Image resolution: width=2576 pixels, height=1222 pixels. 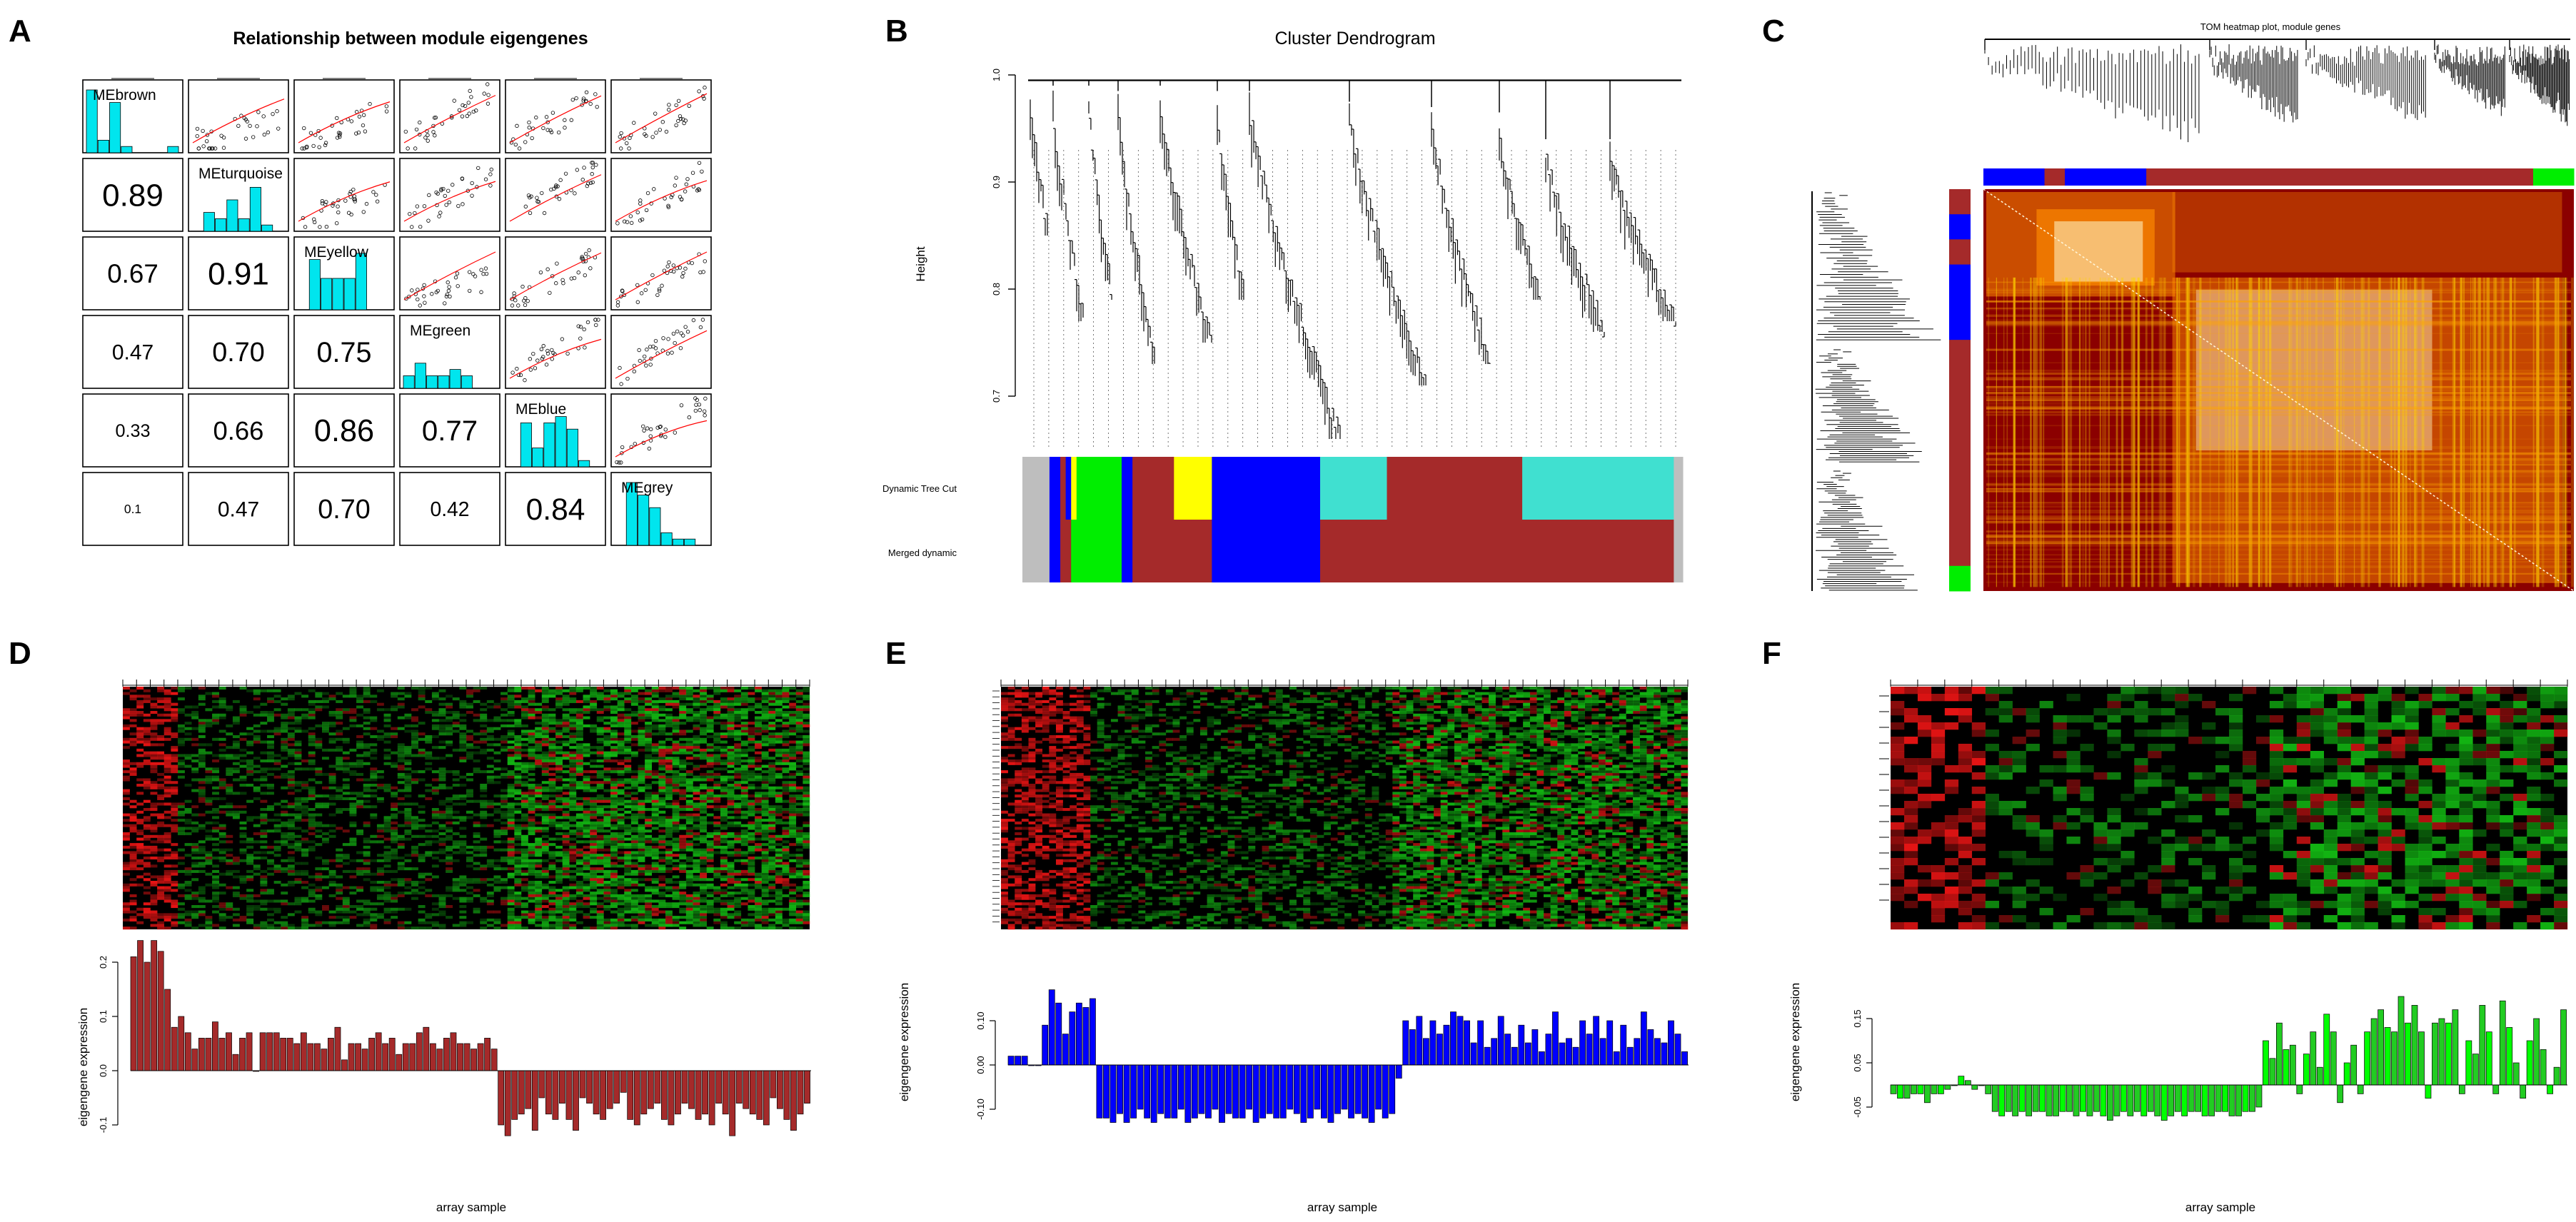 What do you see at coordinates (336, 252) in the screenshot?
I see `diagonal-label: MEyellow` at bounding box center [336, 252].